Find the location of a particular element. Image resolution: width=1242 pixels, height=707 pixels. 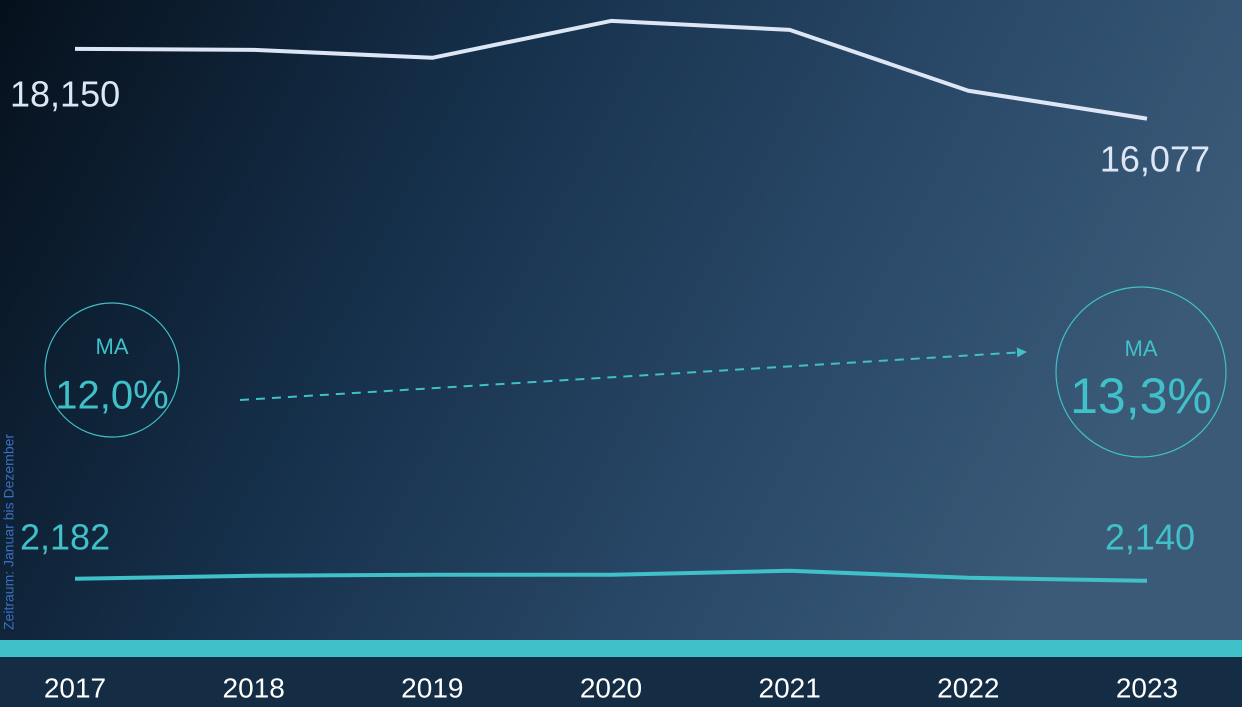

ma-value: 13,3% is located at coordinates (1141, 396).